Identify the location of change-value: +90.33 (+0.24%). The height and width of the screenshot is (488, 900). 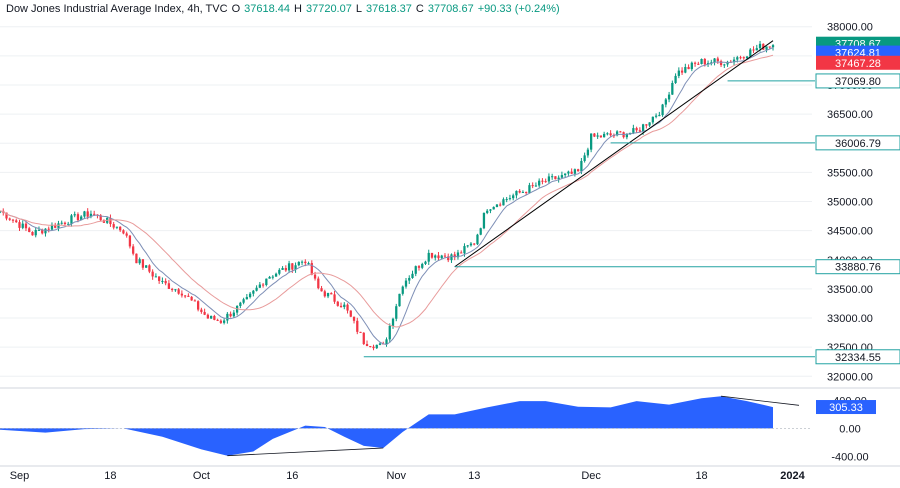
(518, 9).